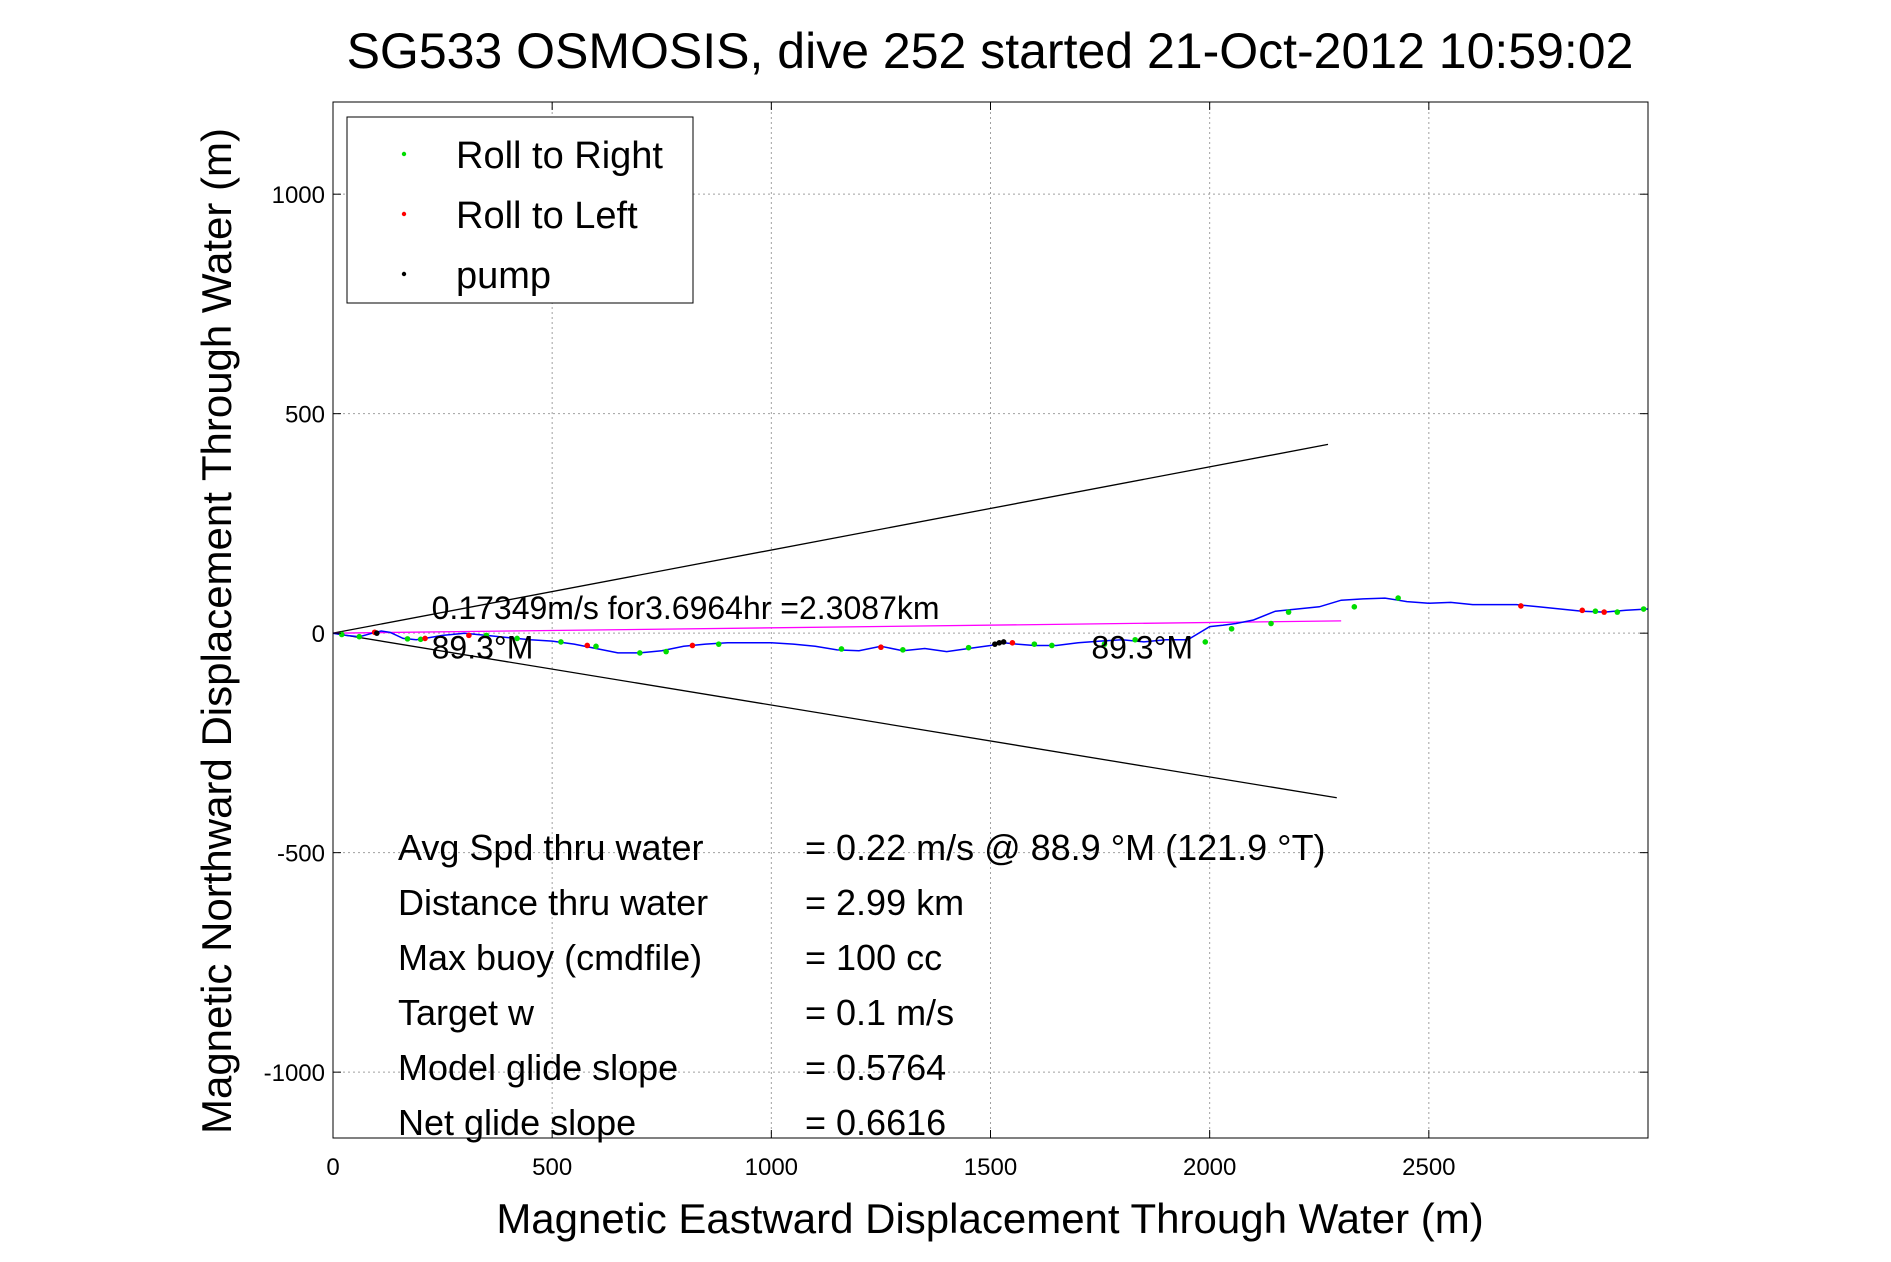 This screenshot has height=1262, width=1891. What do you see at coordinates (318, 634) in the screenshot?
I see `y-tick-label: 0` at bounding box center [318, 634].